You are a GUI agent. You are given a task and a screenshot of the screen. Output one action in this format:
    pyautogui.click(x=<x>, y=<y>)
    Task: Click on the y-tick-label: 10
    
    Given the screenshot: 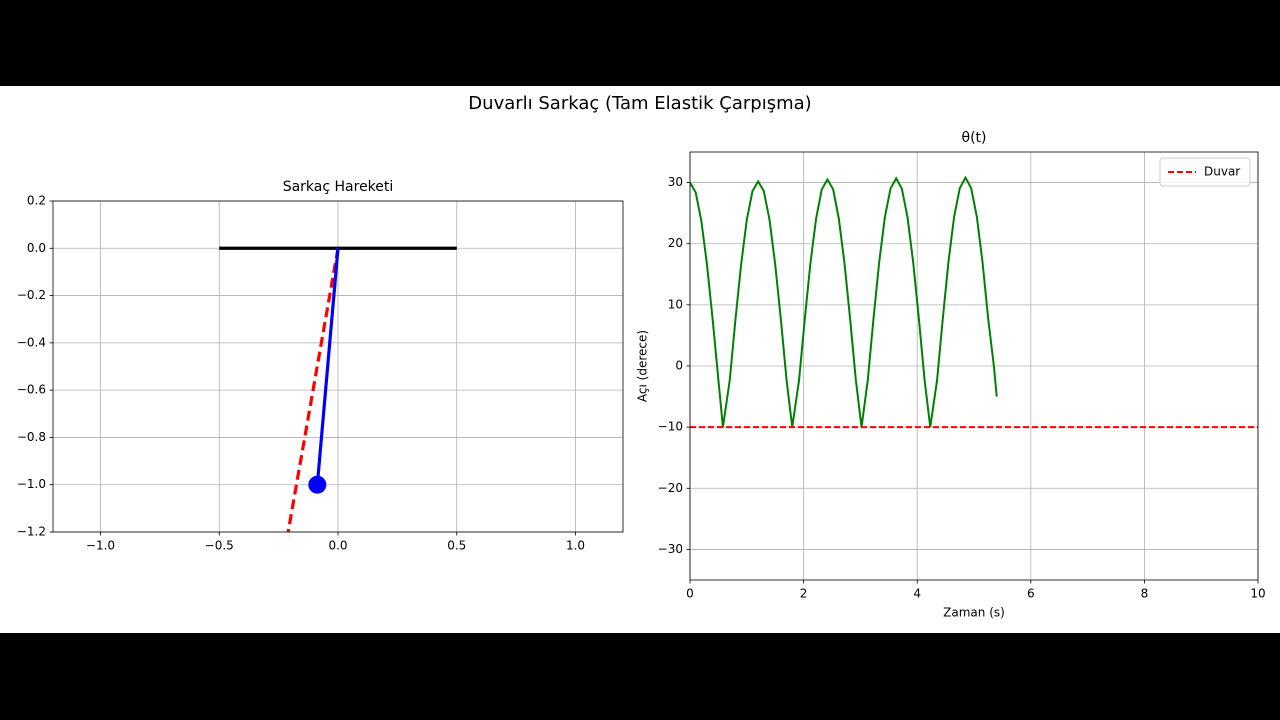 What is the action you would take?
    pyautogui.click(x=675, y=304)
    